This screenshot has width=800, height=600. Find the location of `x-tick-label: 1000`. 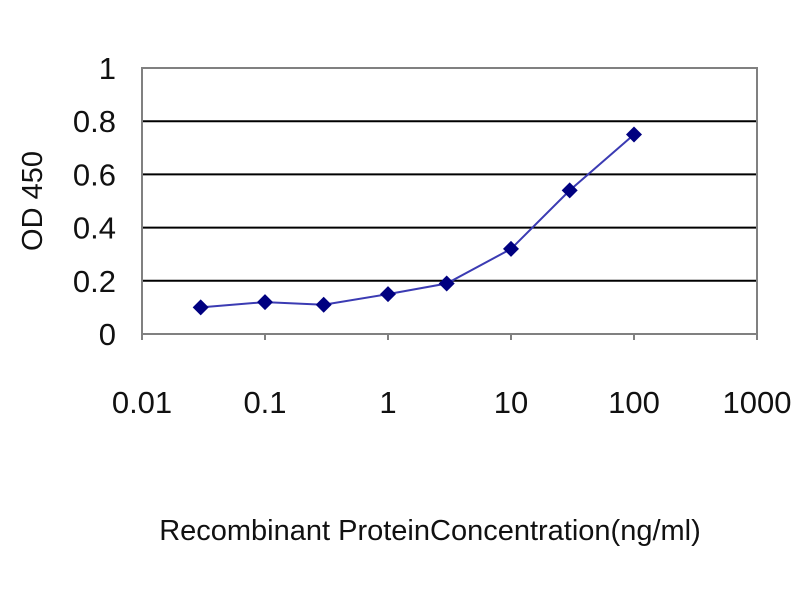

x-tick-label: 1000 is located at coordinates (757, 402).